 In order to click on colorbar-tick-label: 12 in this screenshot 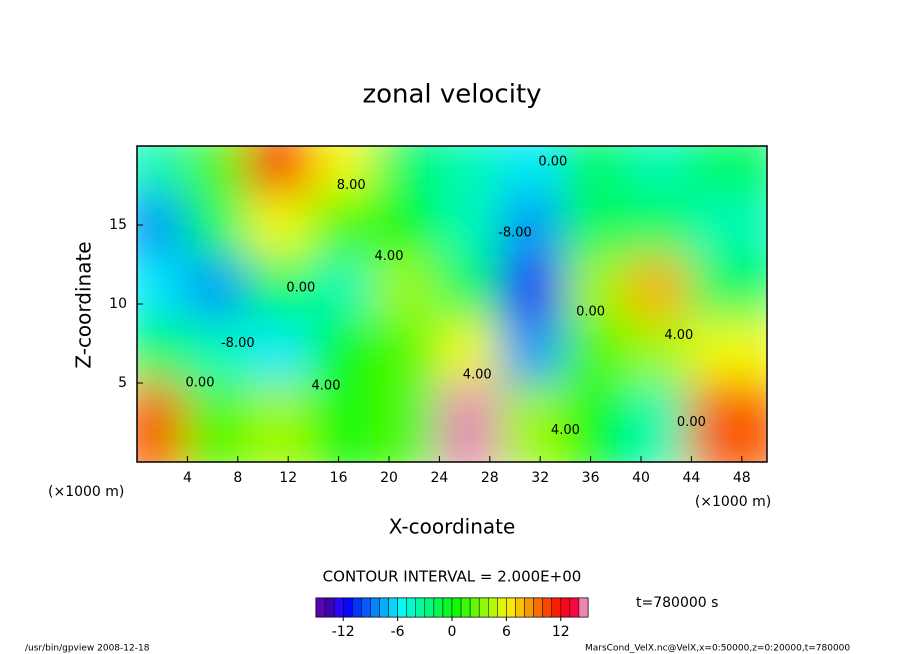, I will do `click(561, 632)`.